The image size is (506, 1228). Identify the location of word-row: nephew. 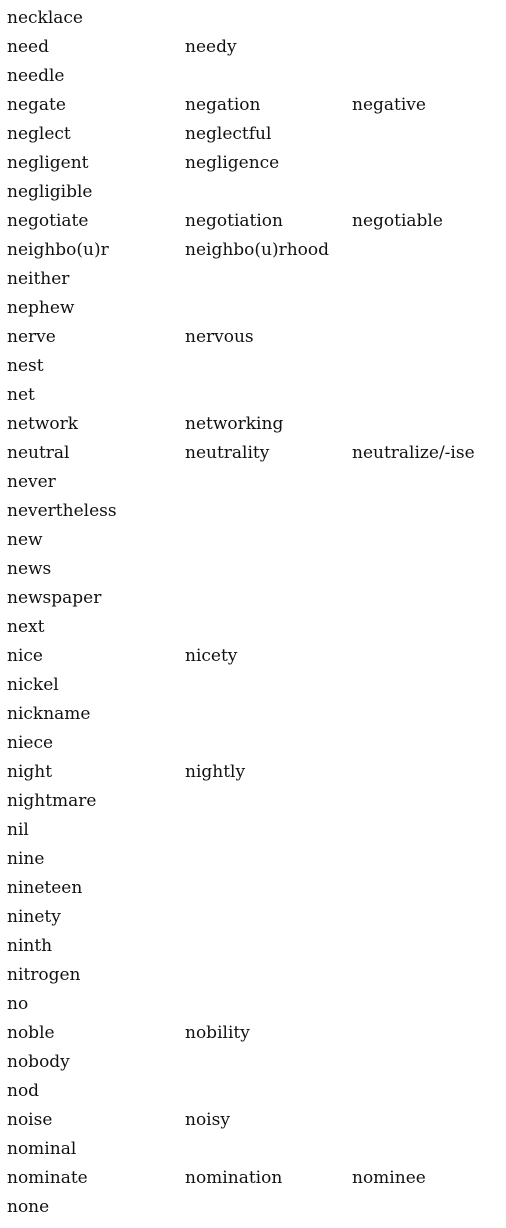
(254, 308).